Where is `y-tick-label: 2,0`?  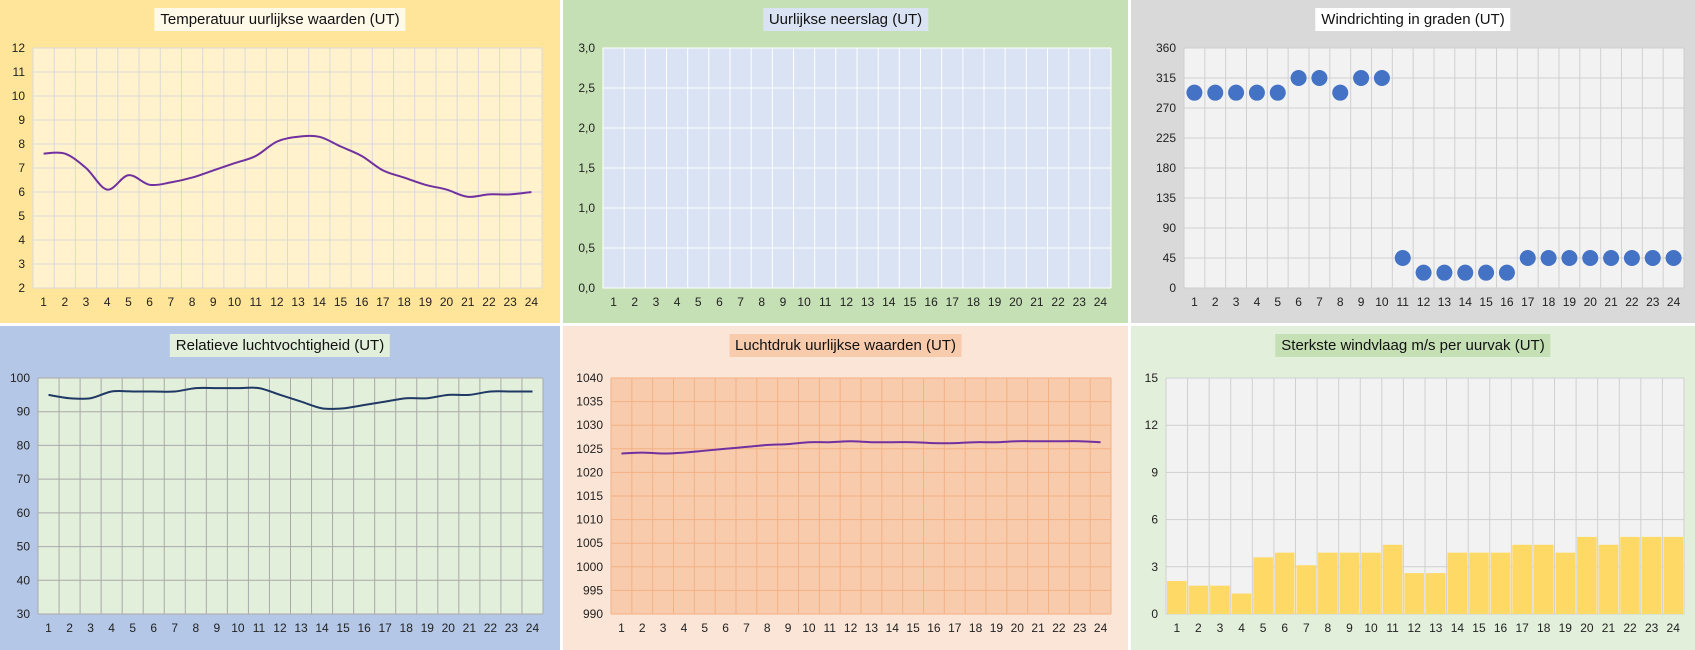 y-tick-label: 2,0 is located at coordinates (586, 128).